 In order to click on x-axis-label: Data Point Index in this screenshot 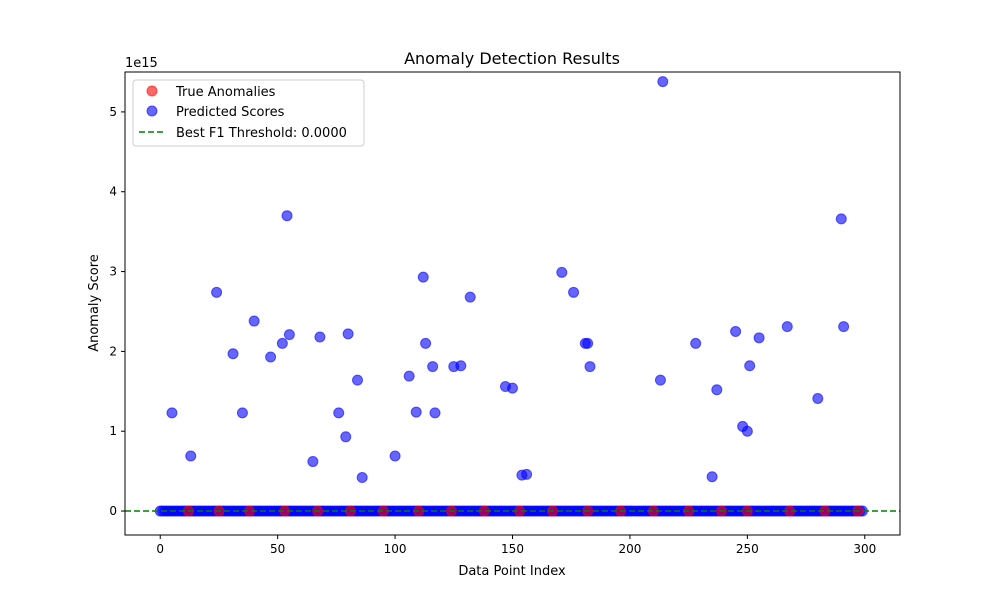, I will do `click(512, 571)`.